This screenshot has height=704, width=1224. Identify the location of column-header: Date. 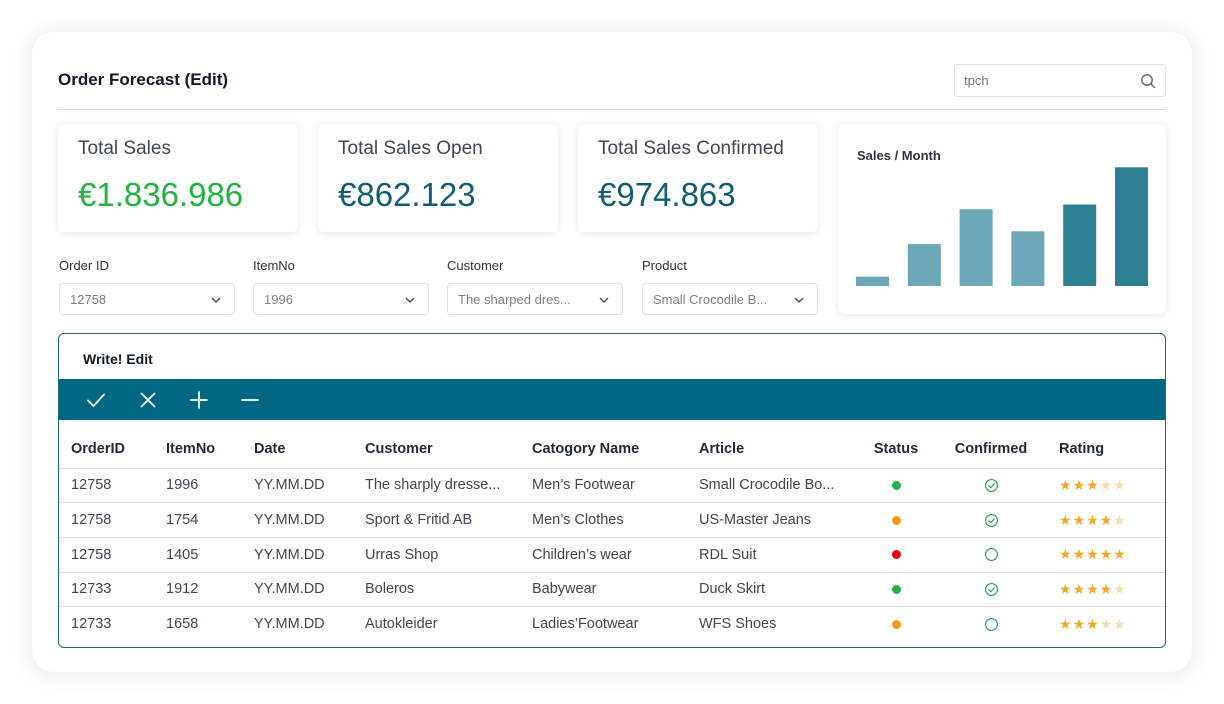
(297, 444).